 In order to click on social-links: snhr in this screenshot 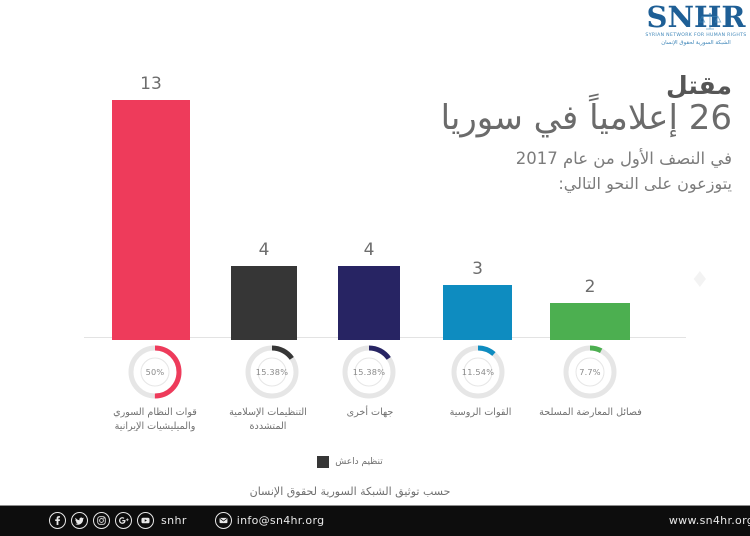, I will do `click(97, 520)`.